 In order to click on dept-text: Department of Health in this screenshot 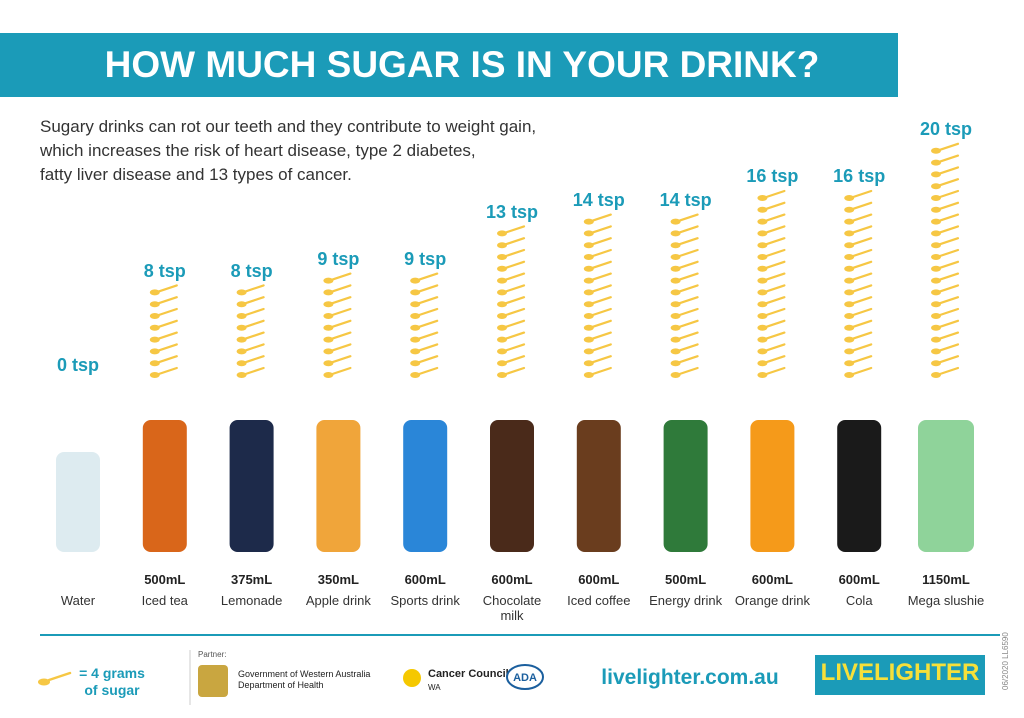, I will do `click(281, 685)`.